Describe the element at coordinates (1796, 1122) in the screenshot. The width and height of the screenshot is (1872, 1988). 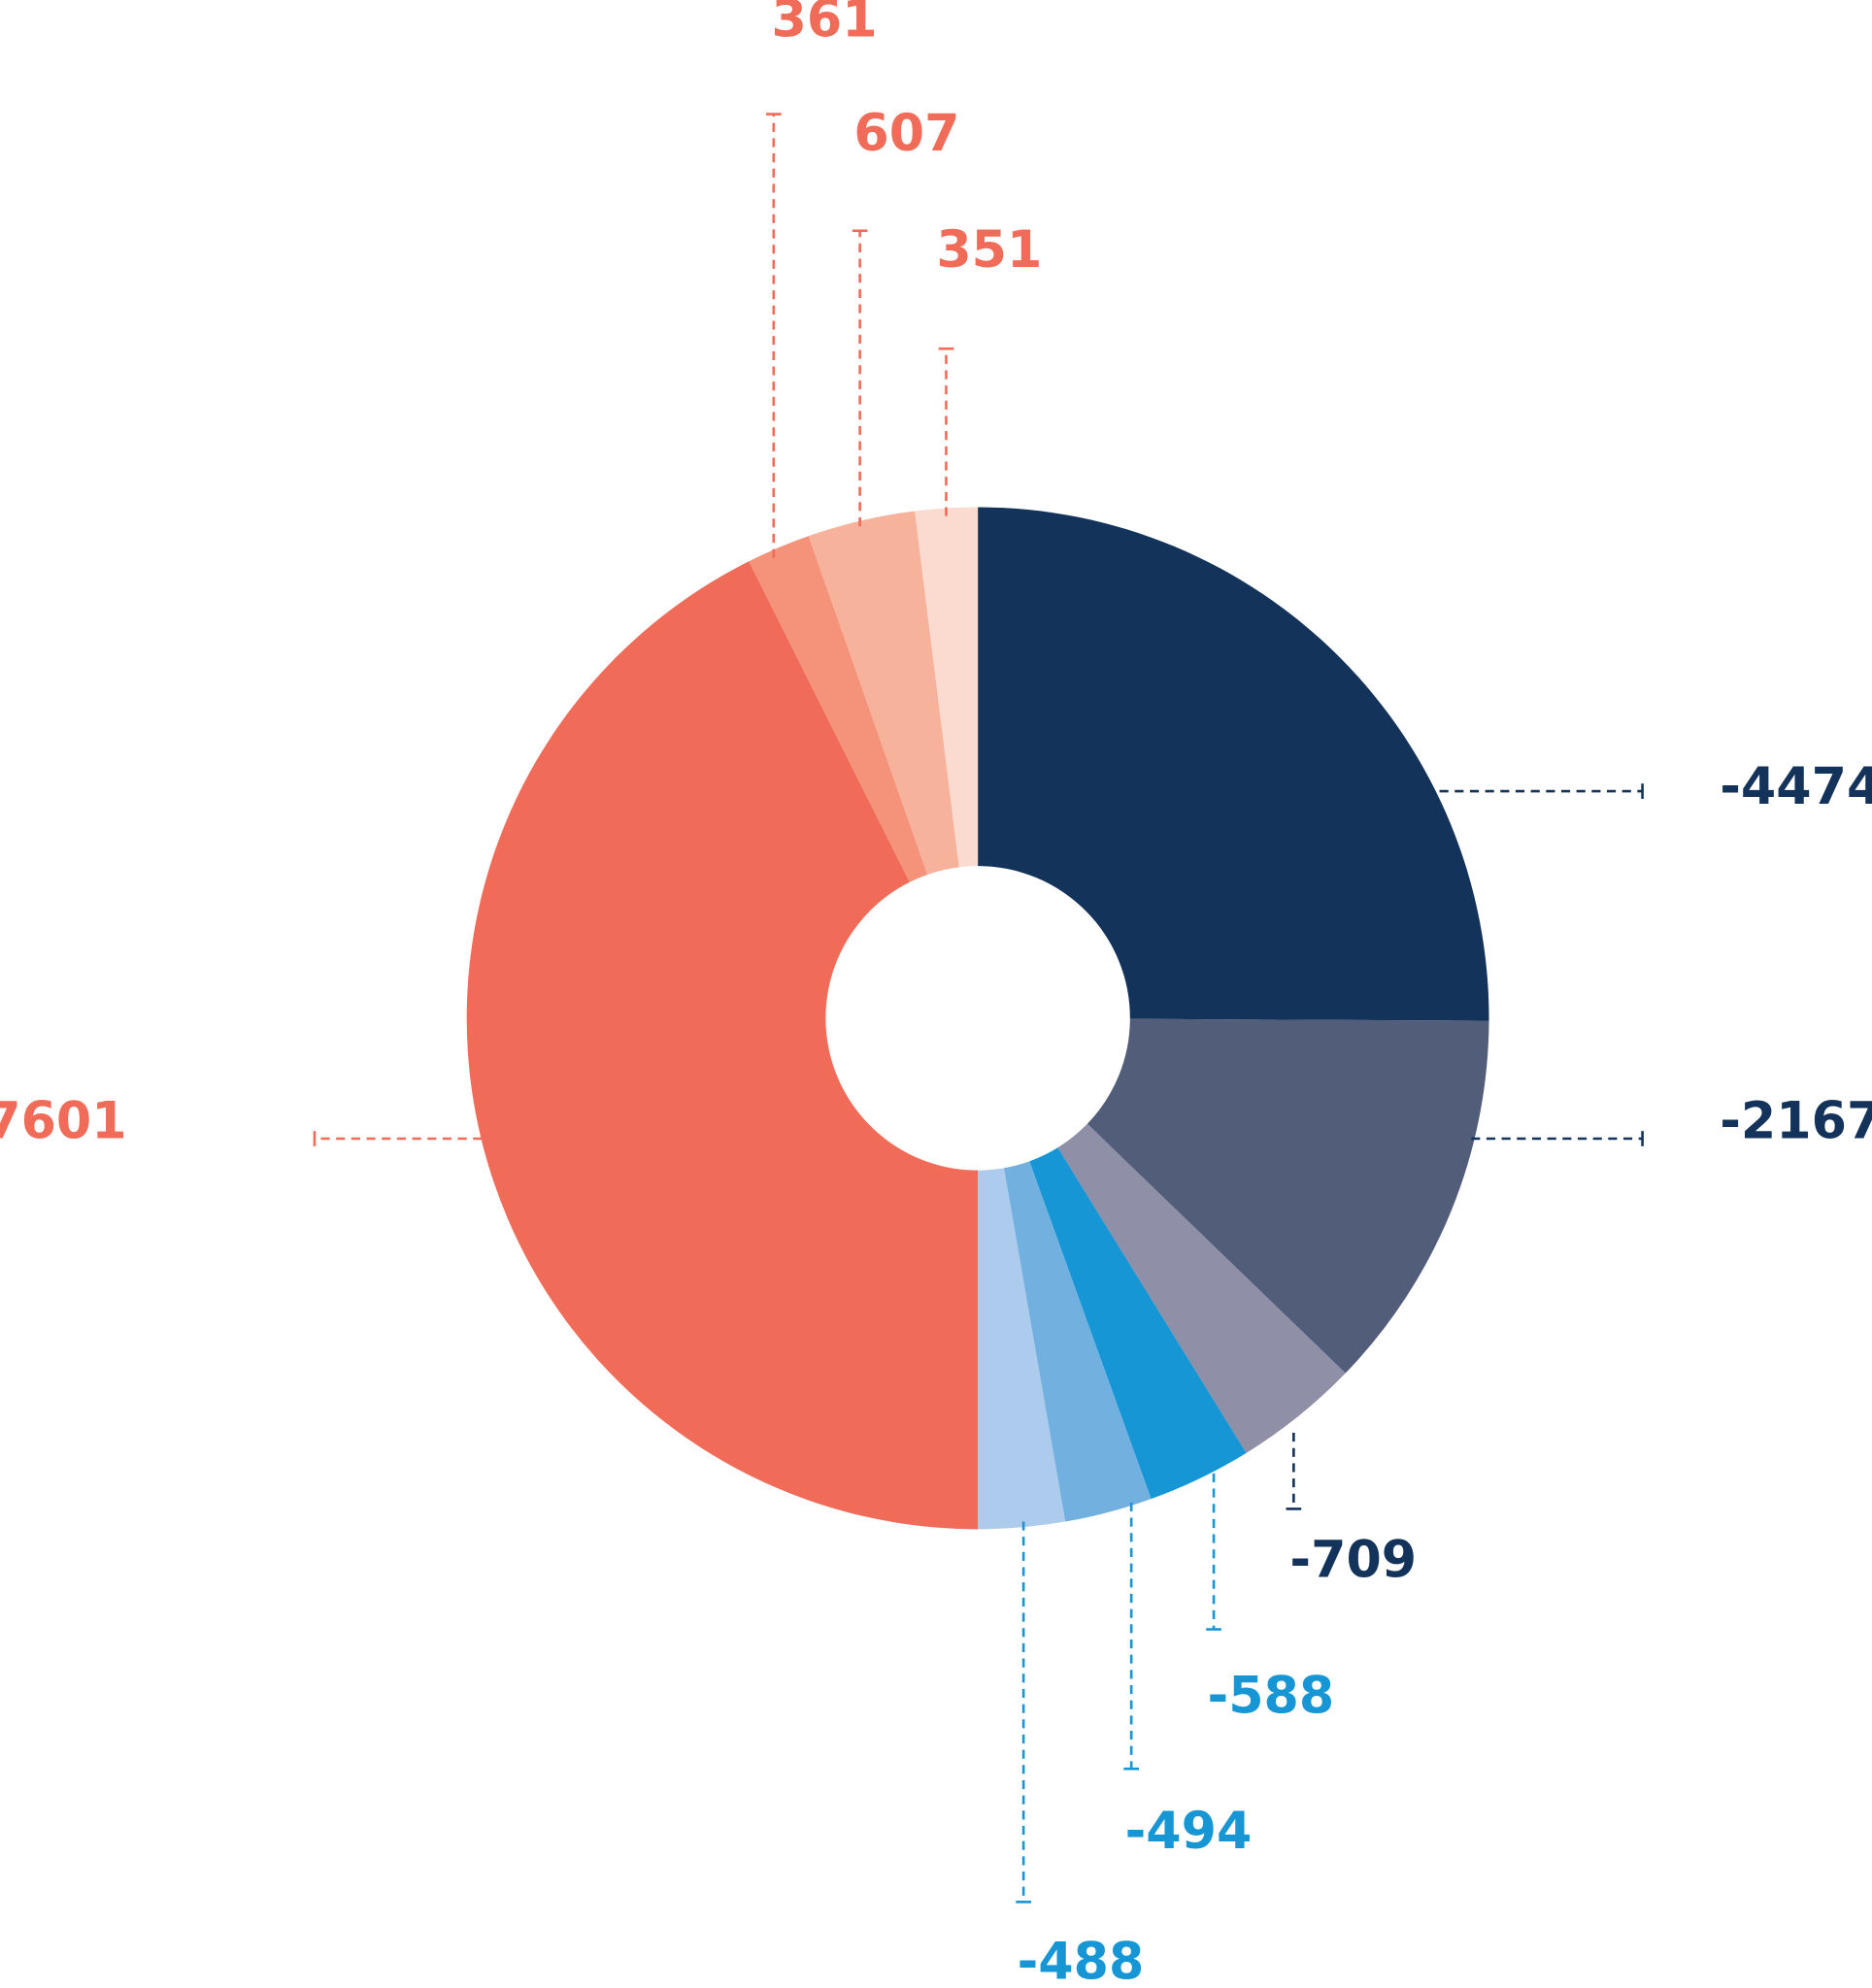
I see `data-label: -2167` at that location.